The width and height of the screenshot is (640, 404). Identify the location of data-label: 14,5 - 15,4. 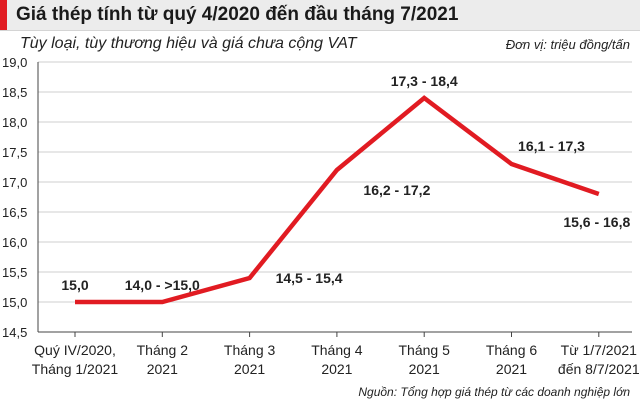
(309, 278).